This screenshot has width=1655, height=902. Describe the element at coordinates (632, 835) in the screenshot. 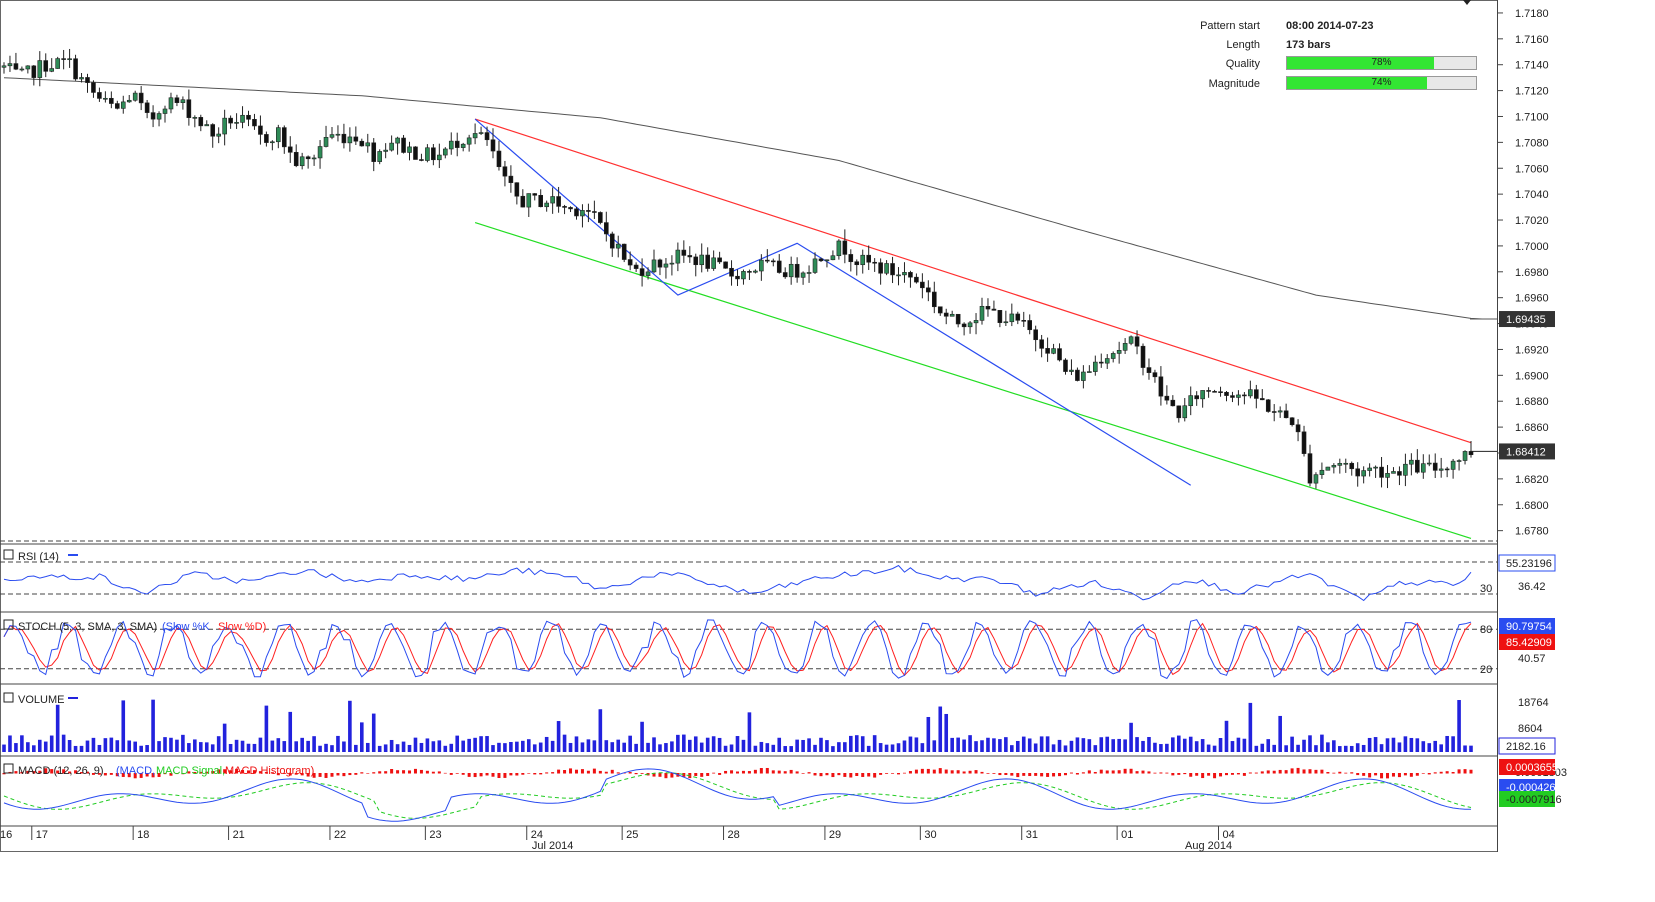

I see `day-label: 25` at that location.